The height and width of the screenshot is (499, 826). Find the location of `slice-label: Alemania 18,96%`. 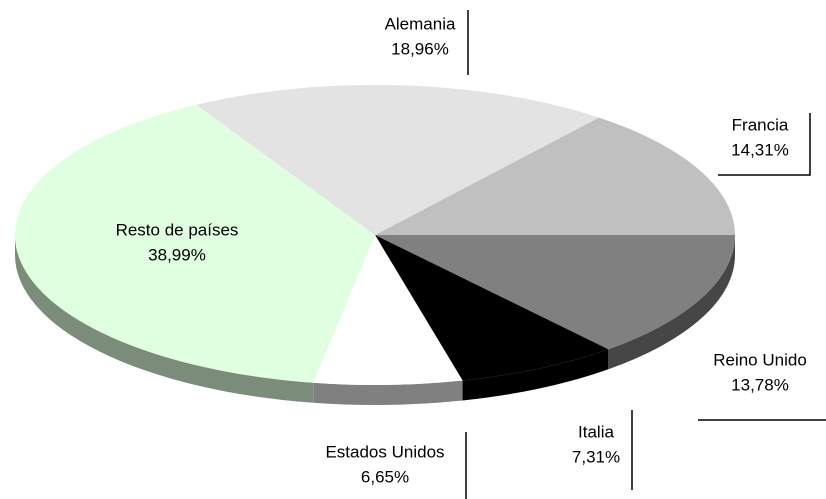

slice-label: Alemania 18,96% is located at coordinates (420, 36).